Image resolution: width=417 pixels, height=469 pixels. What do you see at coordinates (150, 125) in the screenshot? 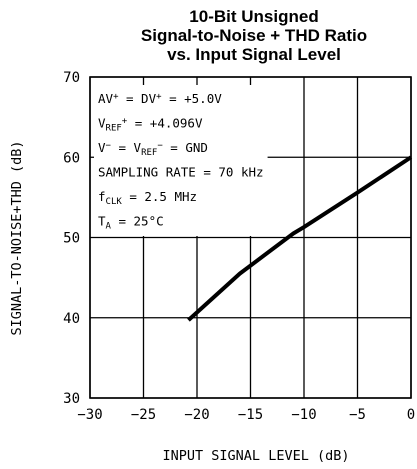
I see `annotation-line: VREF+ = +4.096V` at bounding box center [150, 125].